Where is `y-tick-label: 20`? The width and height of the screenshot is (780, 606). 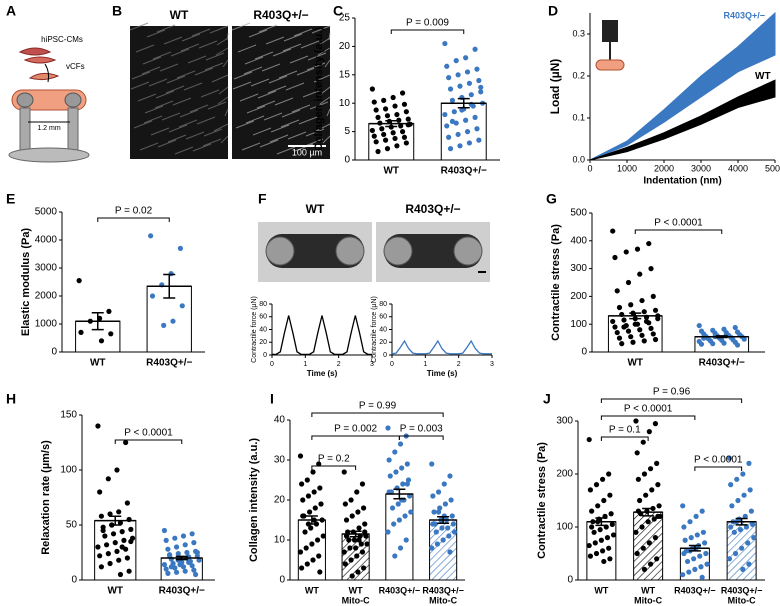 y-tick-label: 20 is located at coordinates (383, 342).